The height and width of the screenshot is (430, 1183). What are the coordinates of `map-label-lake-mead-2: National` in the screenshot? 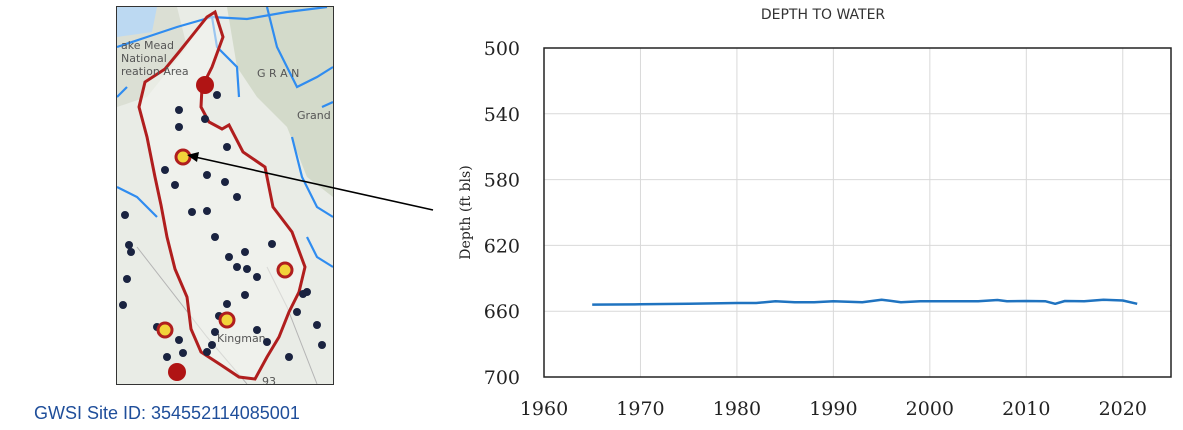 It's located at (144, 58).